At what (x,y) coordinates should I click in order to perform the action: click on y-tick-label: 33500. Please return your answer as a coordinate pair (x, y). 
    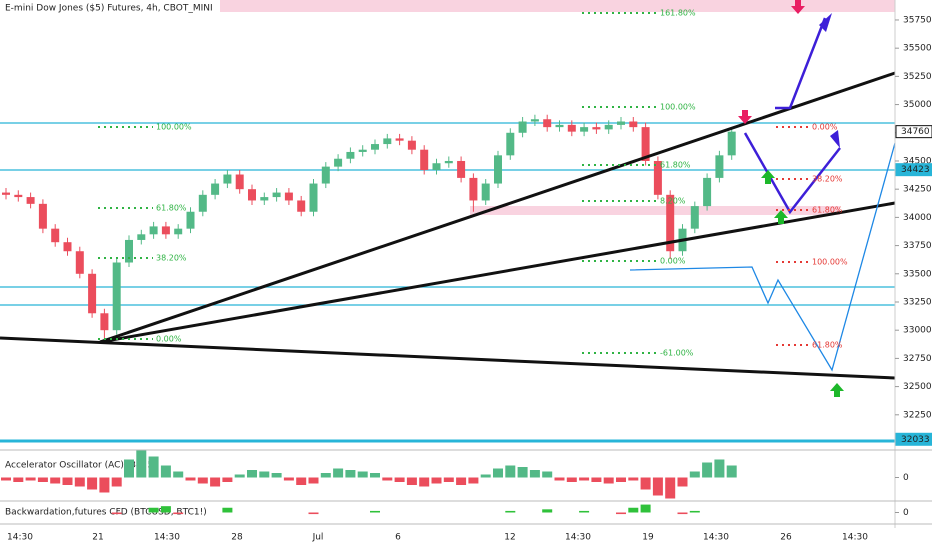
    Looking at the image, I should click on (917, 274).